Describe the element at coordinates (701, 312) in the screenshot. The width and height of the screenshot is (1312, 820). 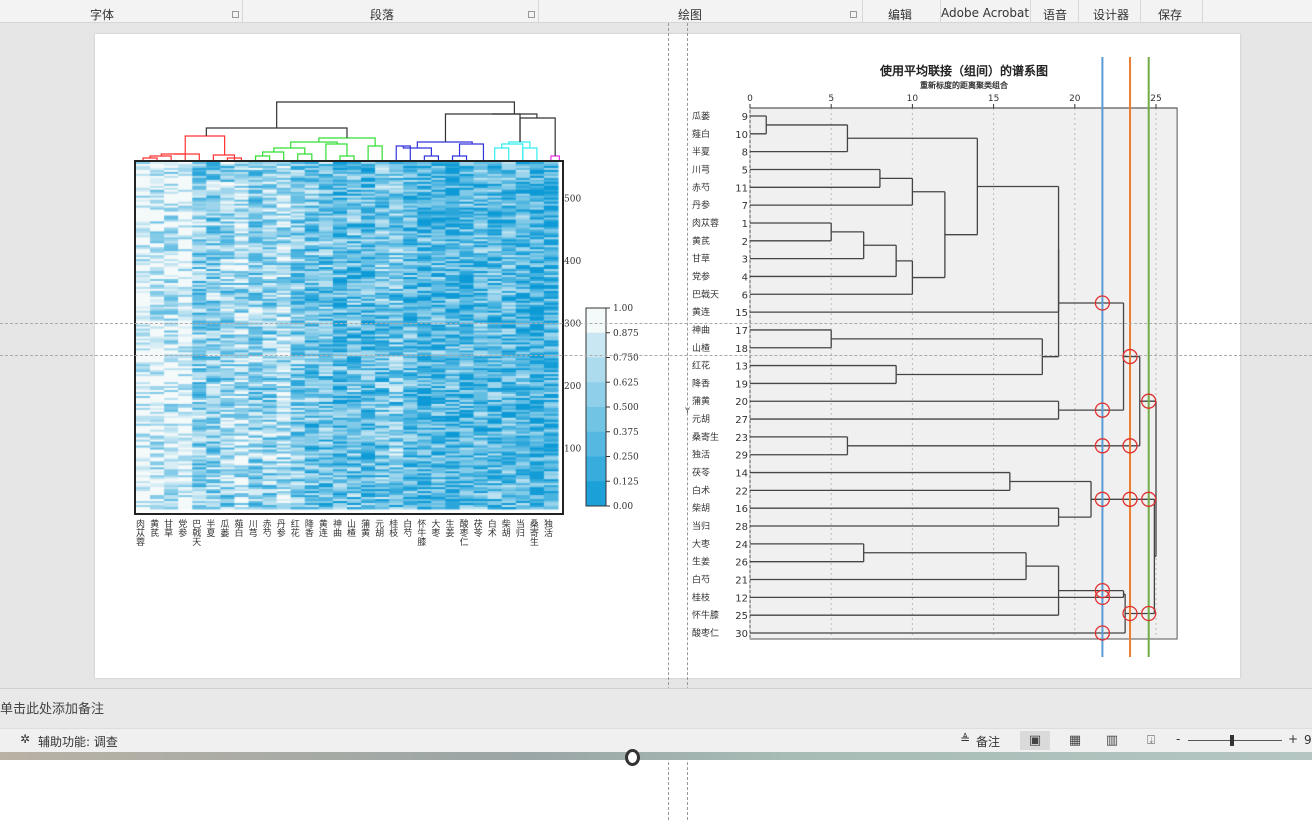
I see `dendrogram-leaf-name: 黄连` at that location.